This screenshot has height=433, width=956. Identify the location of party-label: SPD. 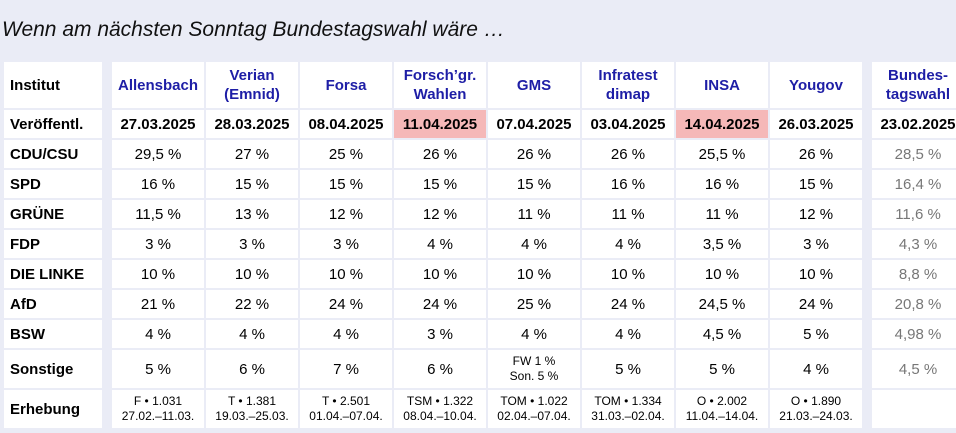
(53, 184).